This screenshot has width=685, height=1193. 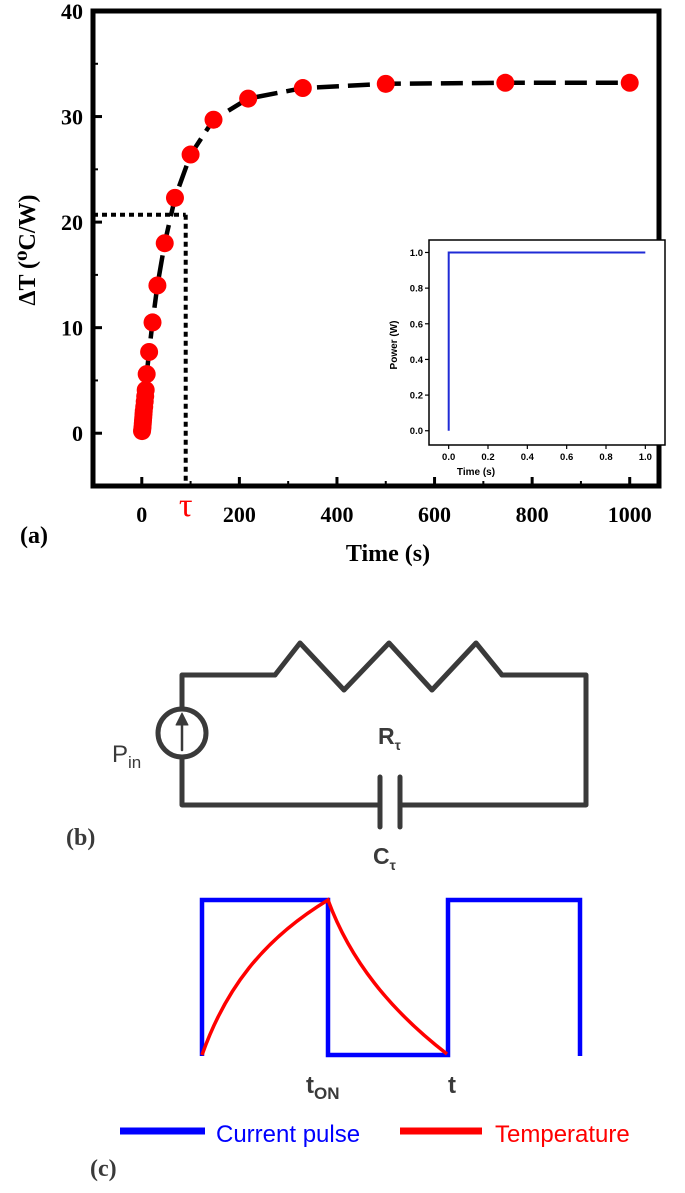 What do you see at coordinates (416, 253) in the screenshot?
I see `inset-y-tick-label: 1.0` at bounding box center [416, 253].